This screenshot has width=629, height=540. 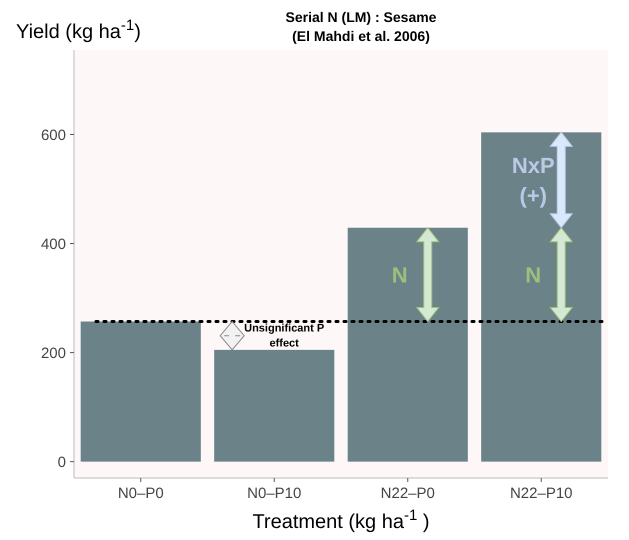 I want to click on y-tick-label: 400, so click(x=53, y=244).